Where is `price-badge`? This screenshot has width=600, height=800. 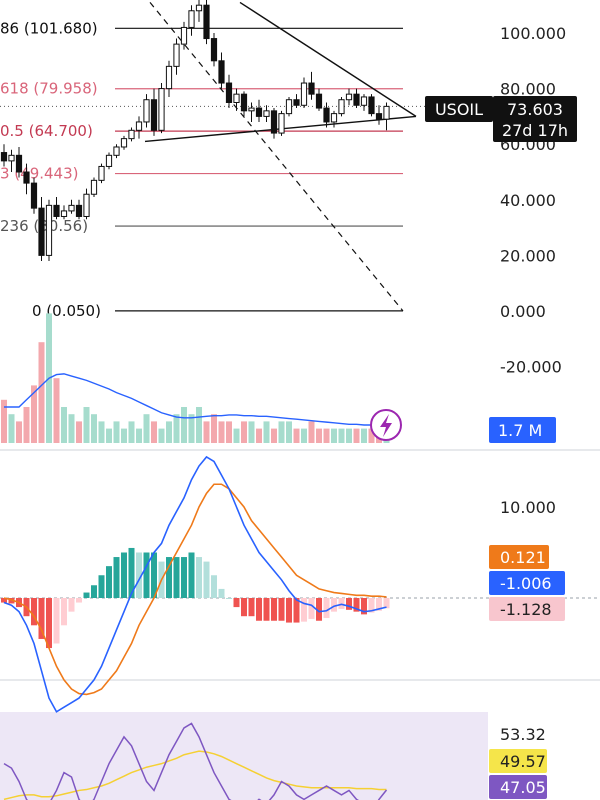 price-badge is located at coordinates (535, 119).